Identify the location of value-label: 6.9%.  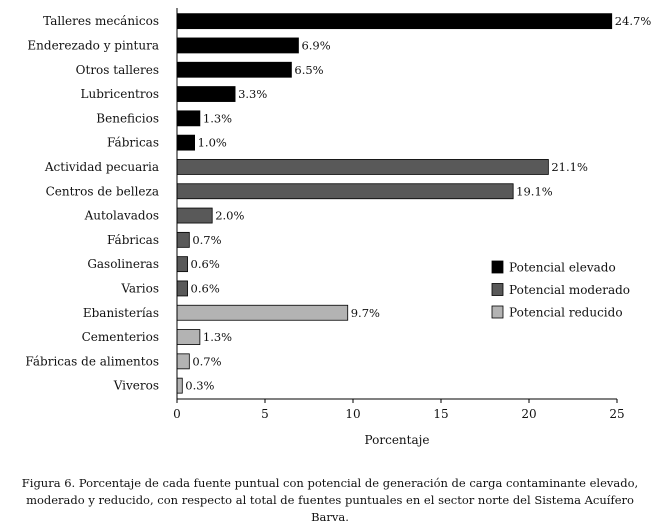
(315, 45).